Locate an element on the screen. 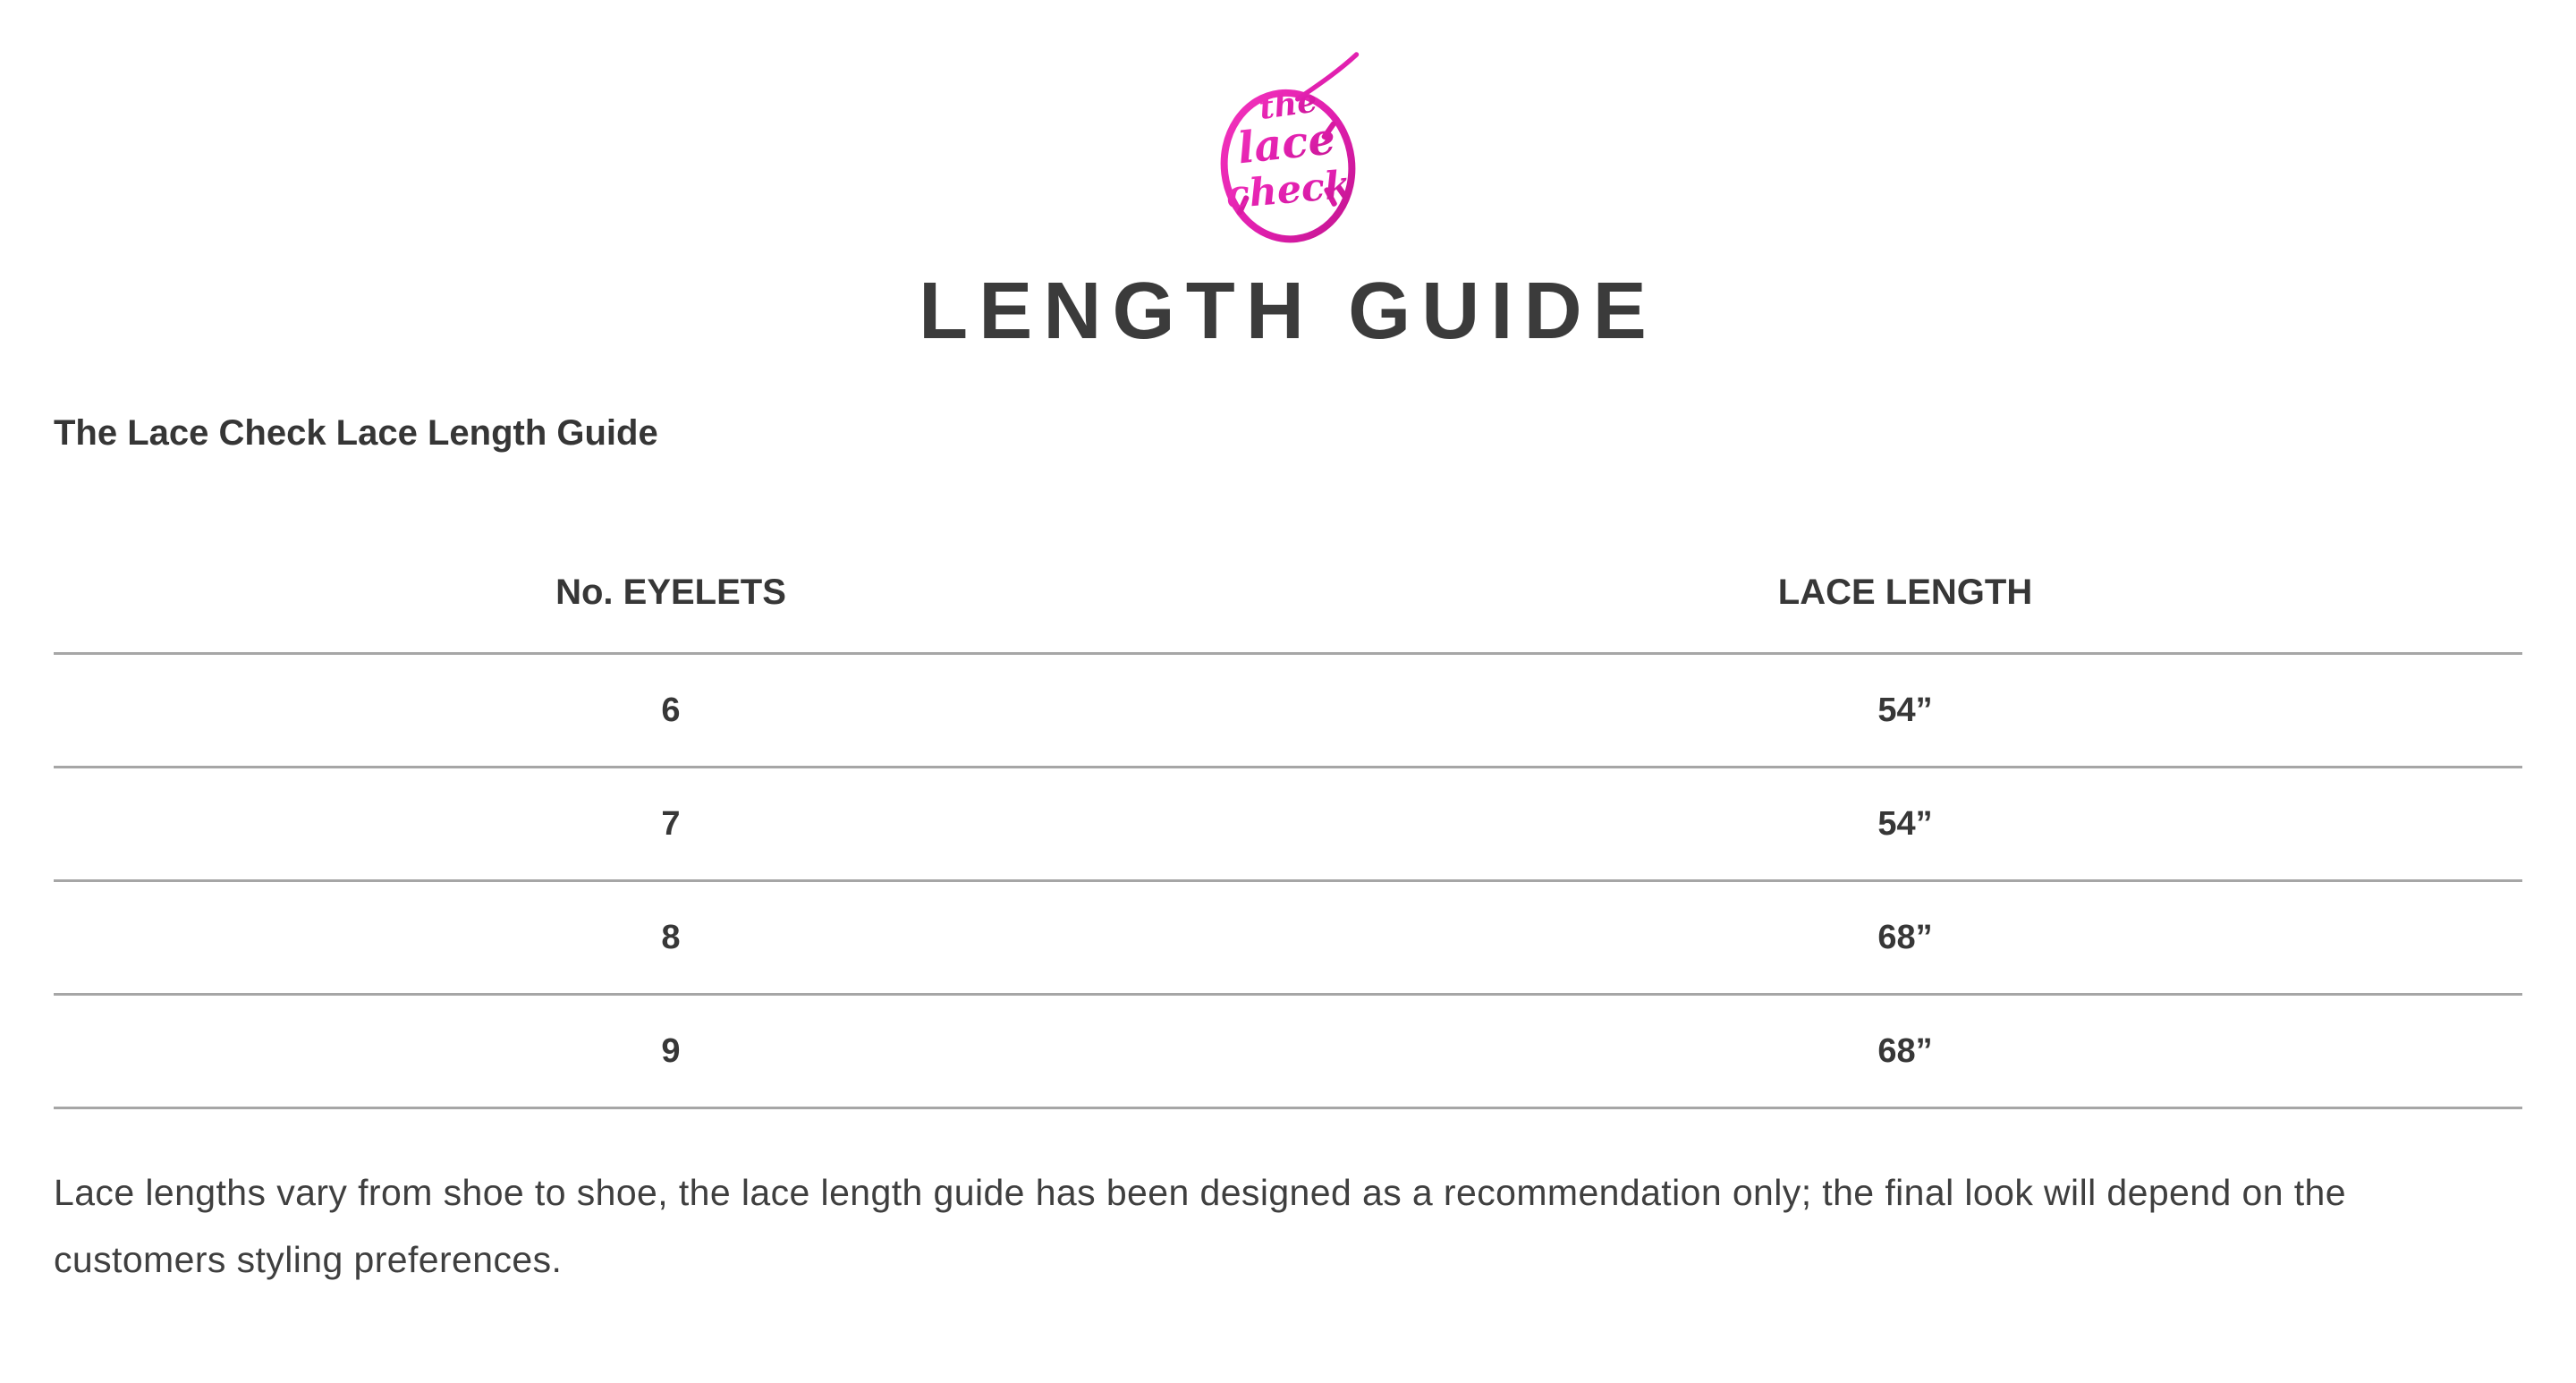 Image resolution: width=2576 pixels, height=1383 pixels. table-row: 6 54” is located at coordinates (1288, 711).